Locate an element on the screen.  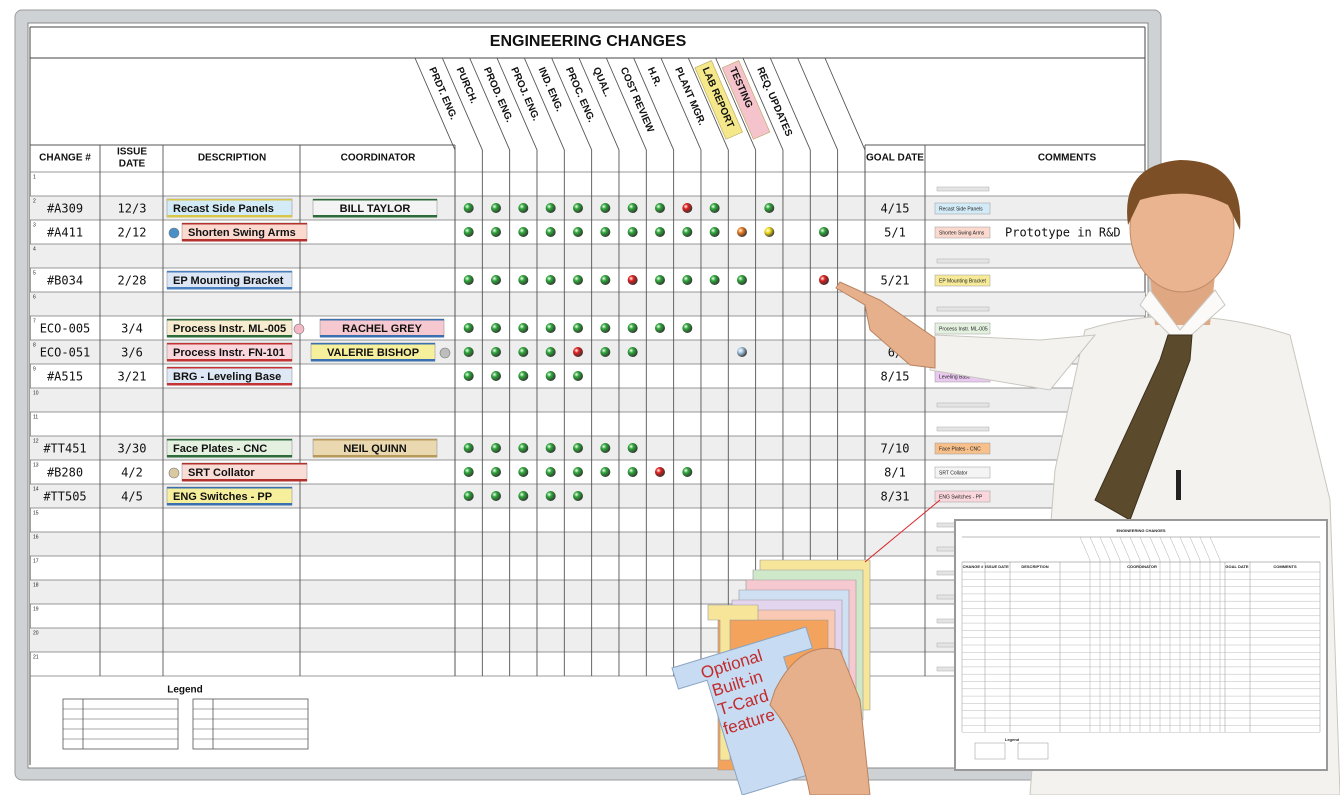
issue-date: 2/12 is located at coordinates (132, 233).